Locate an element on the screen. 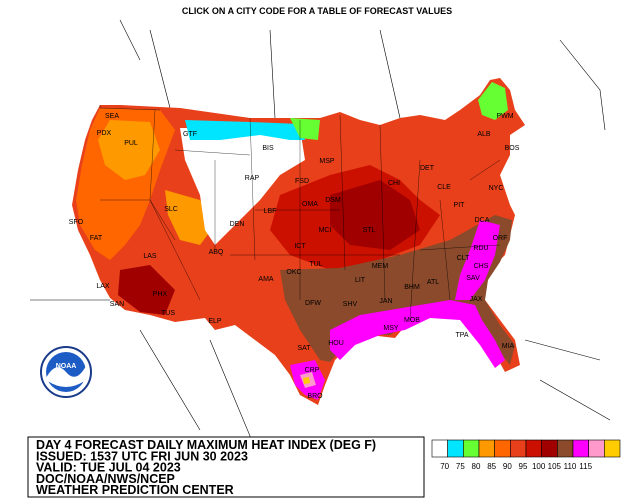 This screenshot has width=624, height=500. city-code: PDX is located at coordinates (104, 133).